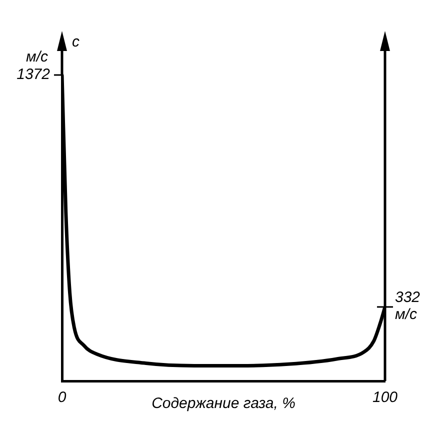 The width and height of the screenshot is (425, 421). I want to click on annotation: 1372, so click(33, 75).